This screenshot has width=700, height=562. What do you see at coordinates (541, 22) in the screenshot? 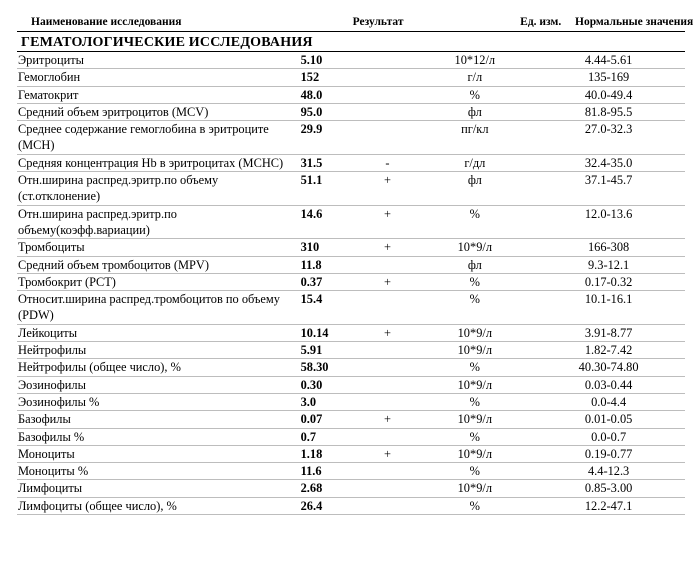
I see `header-unit: Ед. изм.` at bounding box center [541, 22].